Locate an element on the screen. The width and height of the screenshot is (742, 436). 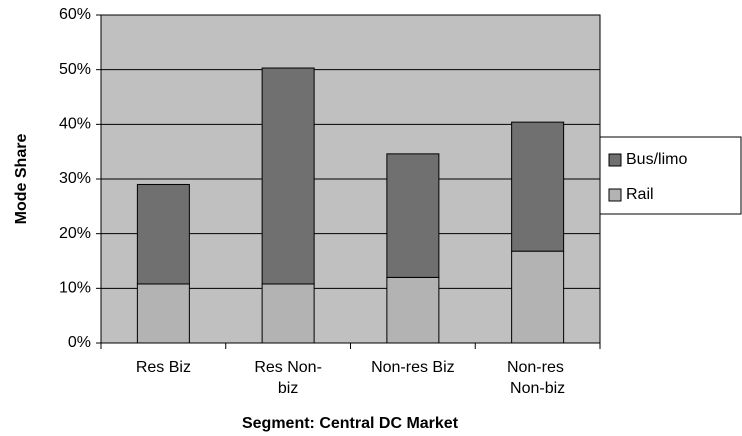
y-axis-title: Mode Share is located at coordinates (21, 179).